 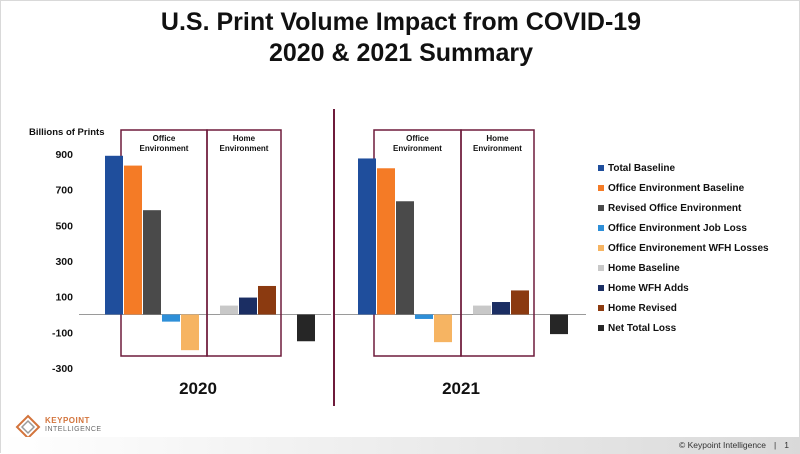 What do you see at coordinates (461, 388) in the screenshot?
I see `group-label-2021: 2021` at bounding box center [461, 388].